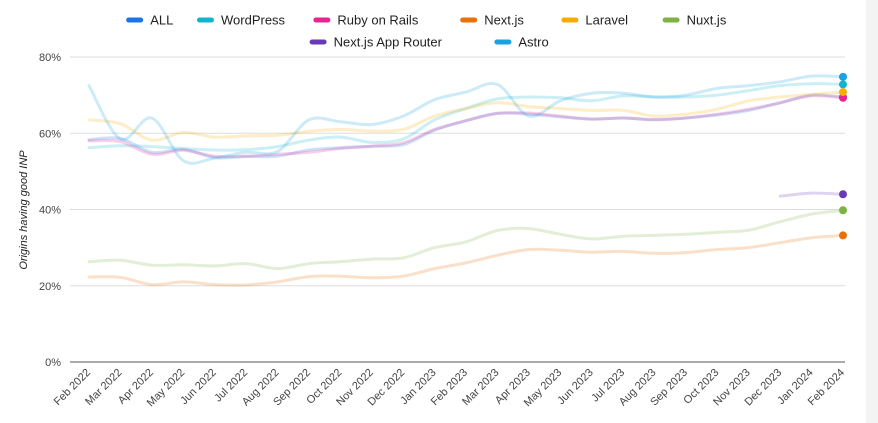  Describe the element at coordinates (50, 58) in the screenshot. I see `y-tick-label: 80%` at that location.